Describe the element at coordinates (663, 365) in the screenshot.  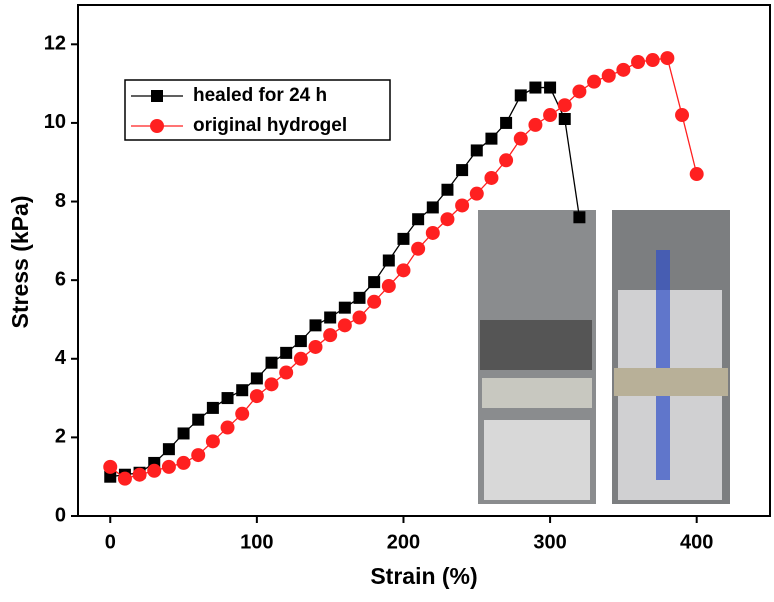
I see `photo-sample` at that location.